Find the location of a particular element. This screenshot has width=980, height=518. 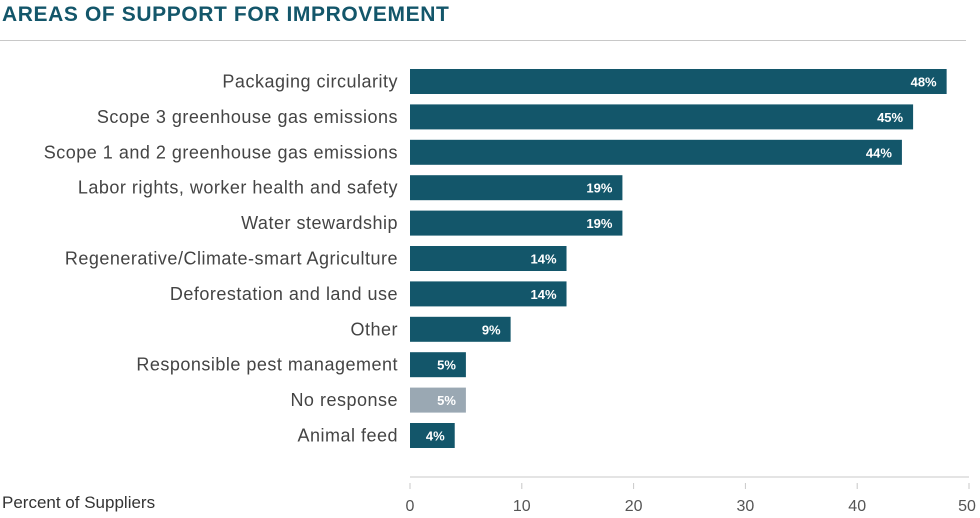

category-label-7: Other is located at coordinates (374, 329).